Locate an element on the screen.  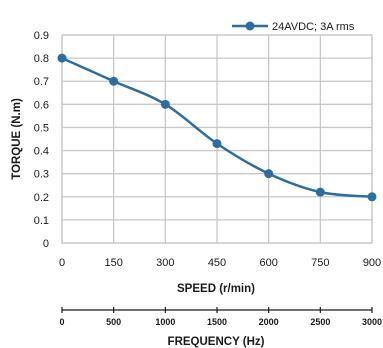
x-tick-label: 600 is located at coordinates (268, 263).